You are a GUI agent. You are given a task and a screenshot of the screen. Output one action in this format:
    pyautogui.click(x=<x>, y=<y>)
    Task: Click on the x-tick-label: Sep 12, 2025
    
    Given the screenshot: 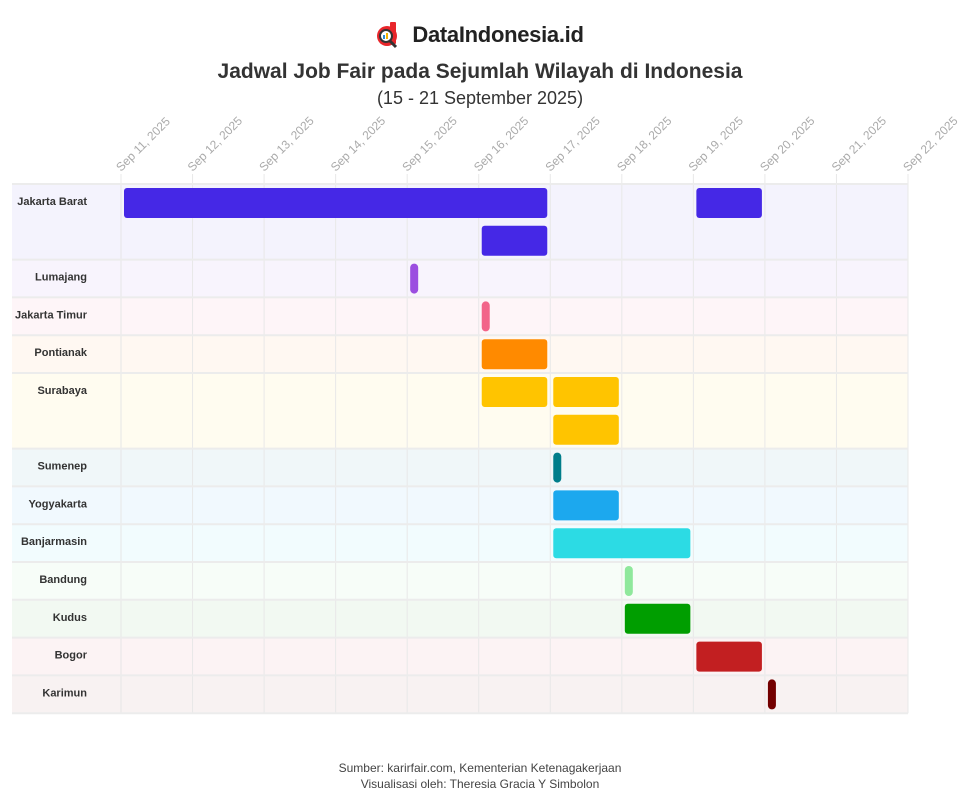 What is the action you would take?
    pyautogui.click(x=215, y=144)
    